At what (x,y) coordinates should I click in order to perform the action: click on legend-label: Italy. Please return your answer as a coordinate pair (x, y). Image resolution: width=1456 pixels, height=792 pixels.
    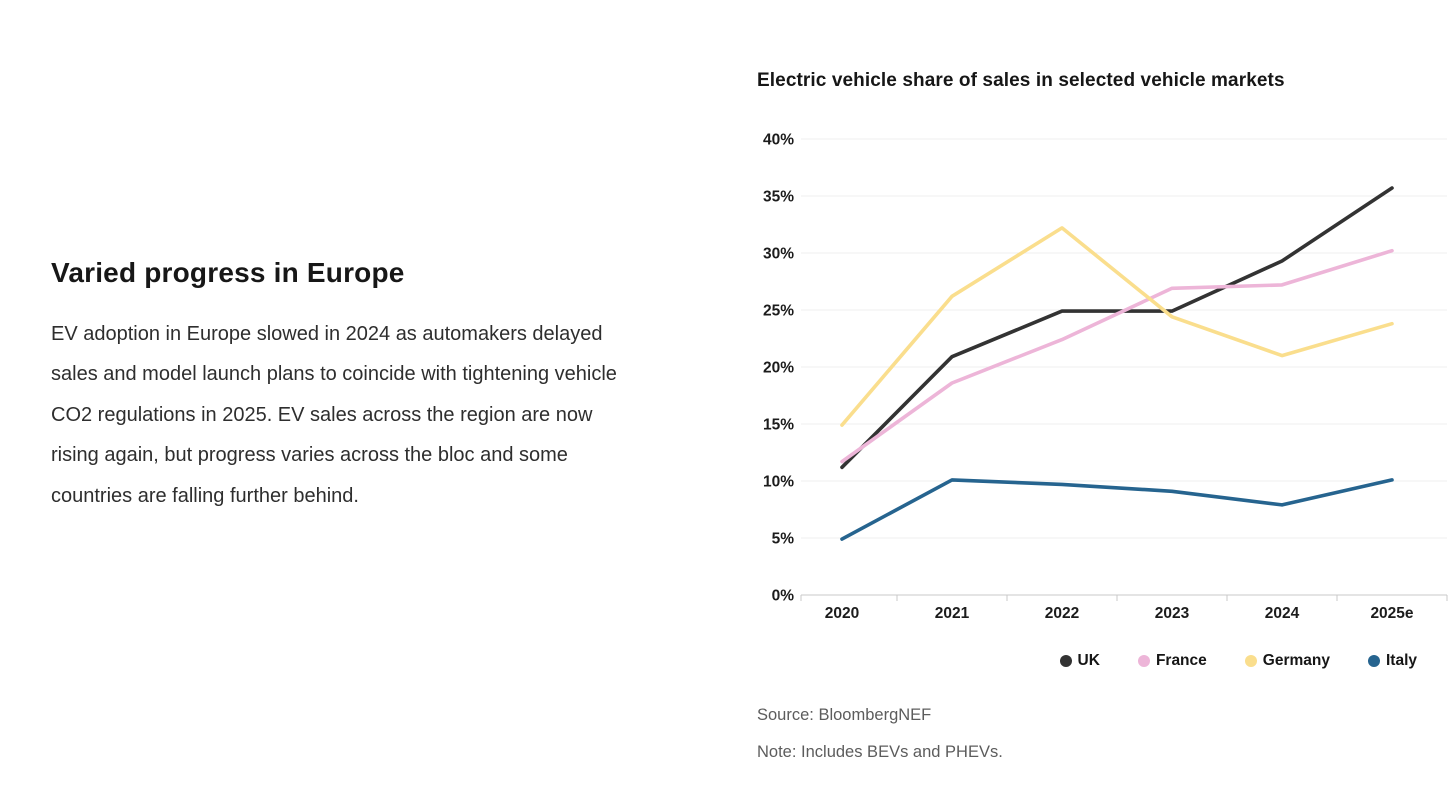
    Looking at the image, I should click on (1401, 660).